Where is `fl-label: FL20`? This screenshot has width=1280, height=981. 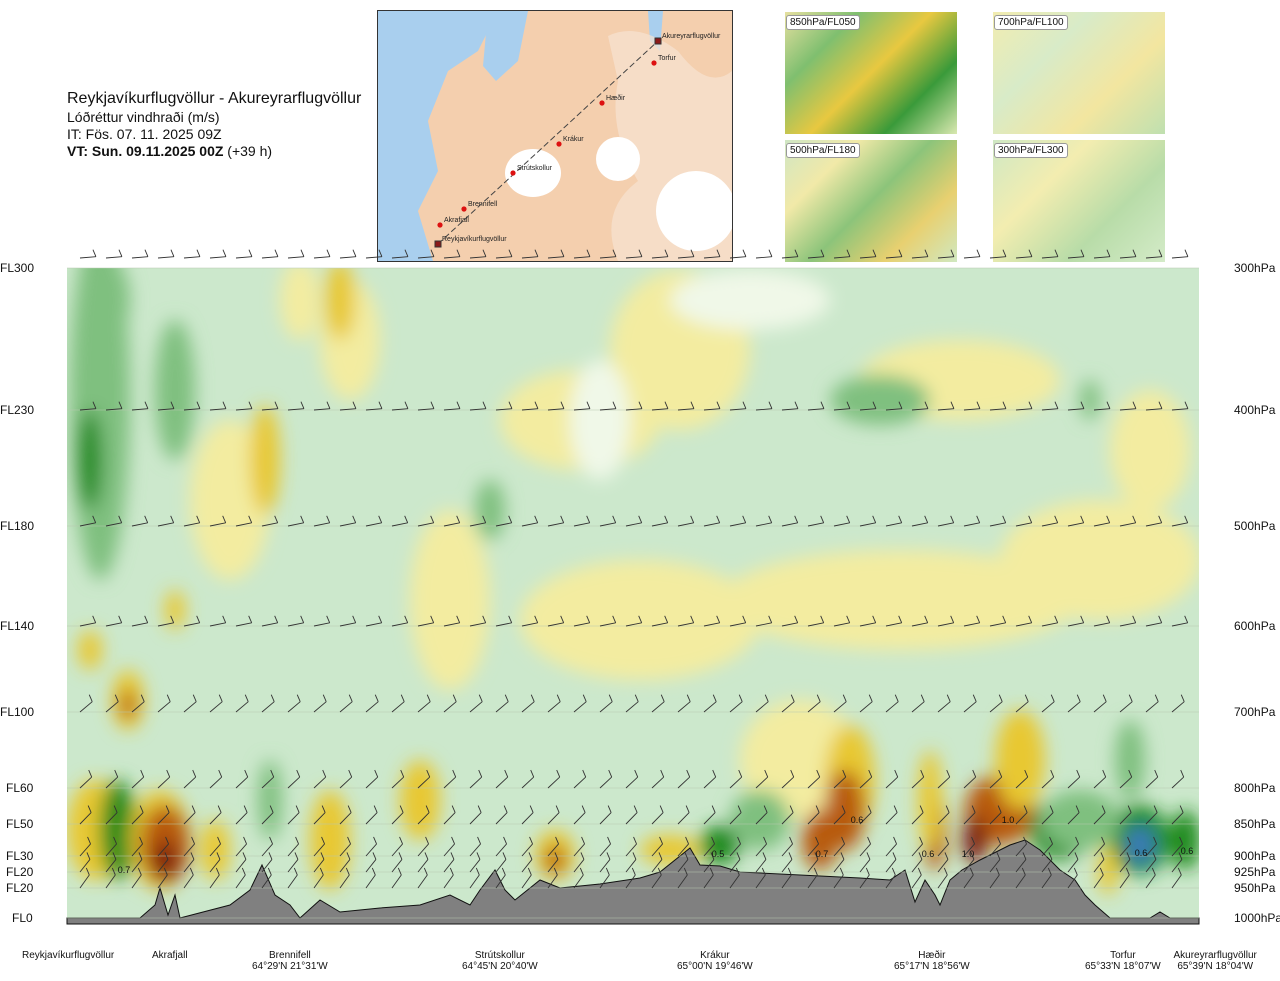 fl-label: FL20 is located at coordinates (20, 872).